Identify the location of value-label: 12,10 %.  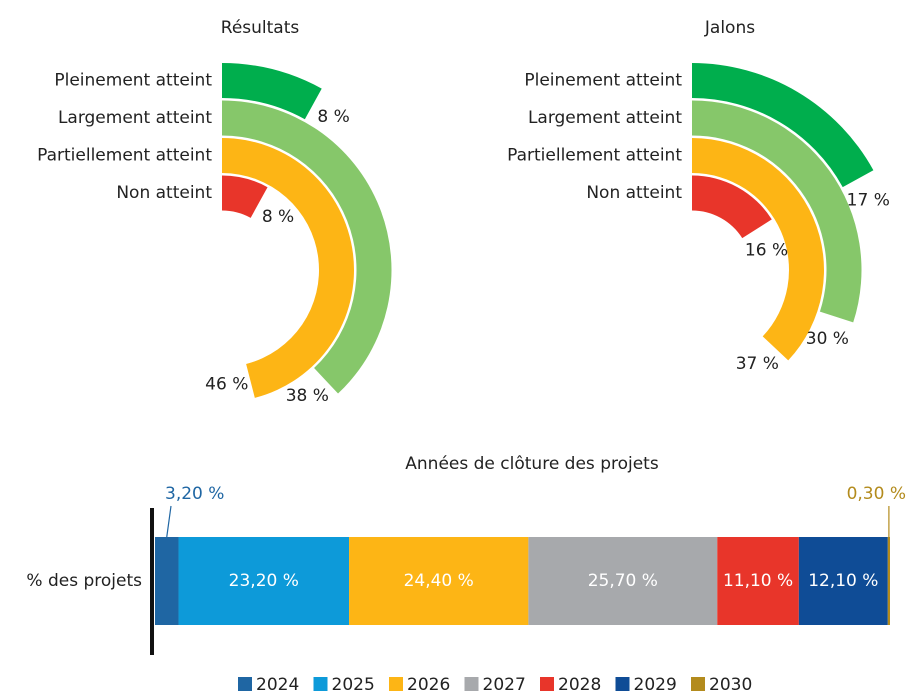
(843, 581).